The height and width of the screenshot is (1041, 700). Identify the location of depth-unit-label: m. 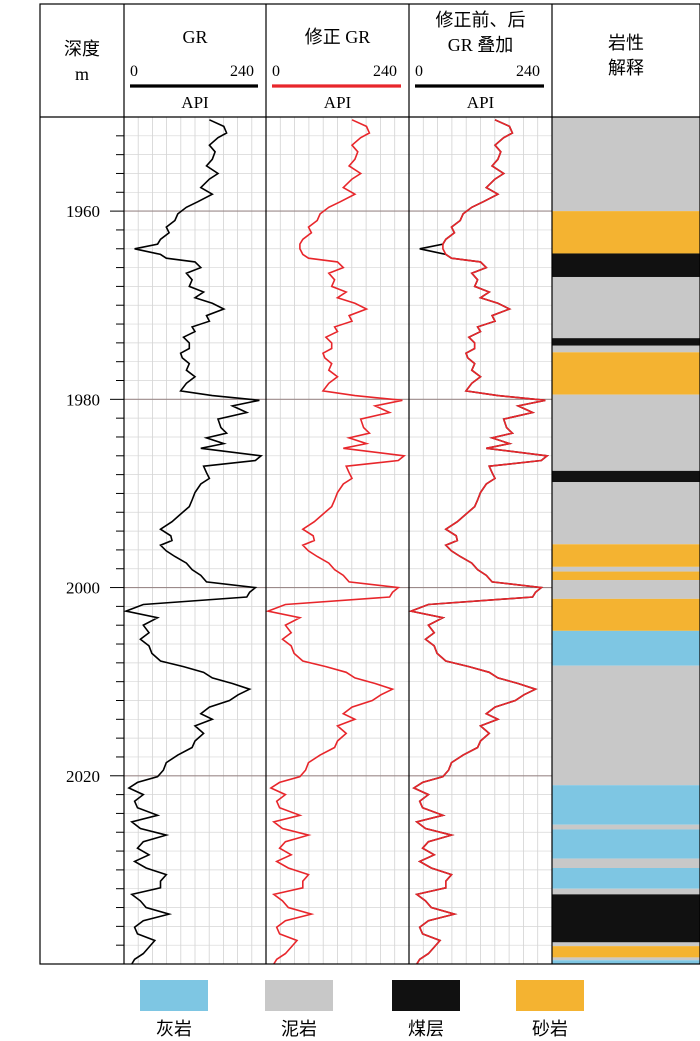
(82, 74).